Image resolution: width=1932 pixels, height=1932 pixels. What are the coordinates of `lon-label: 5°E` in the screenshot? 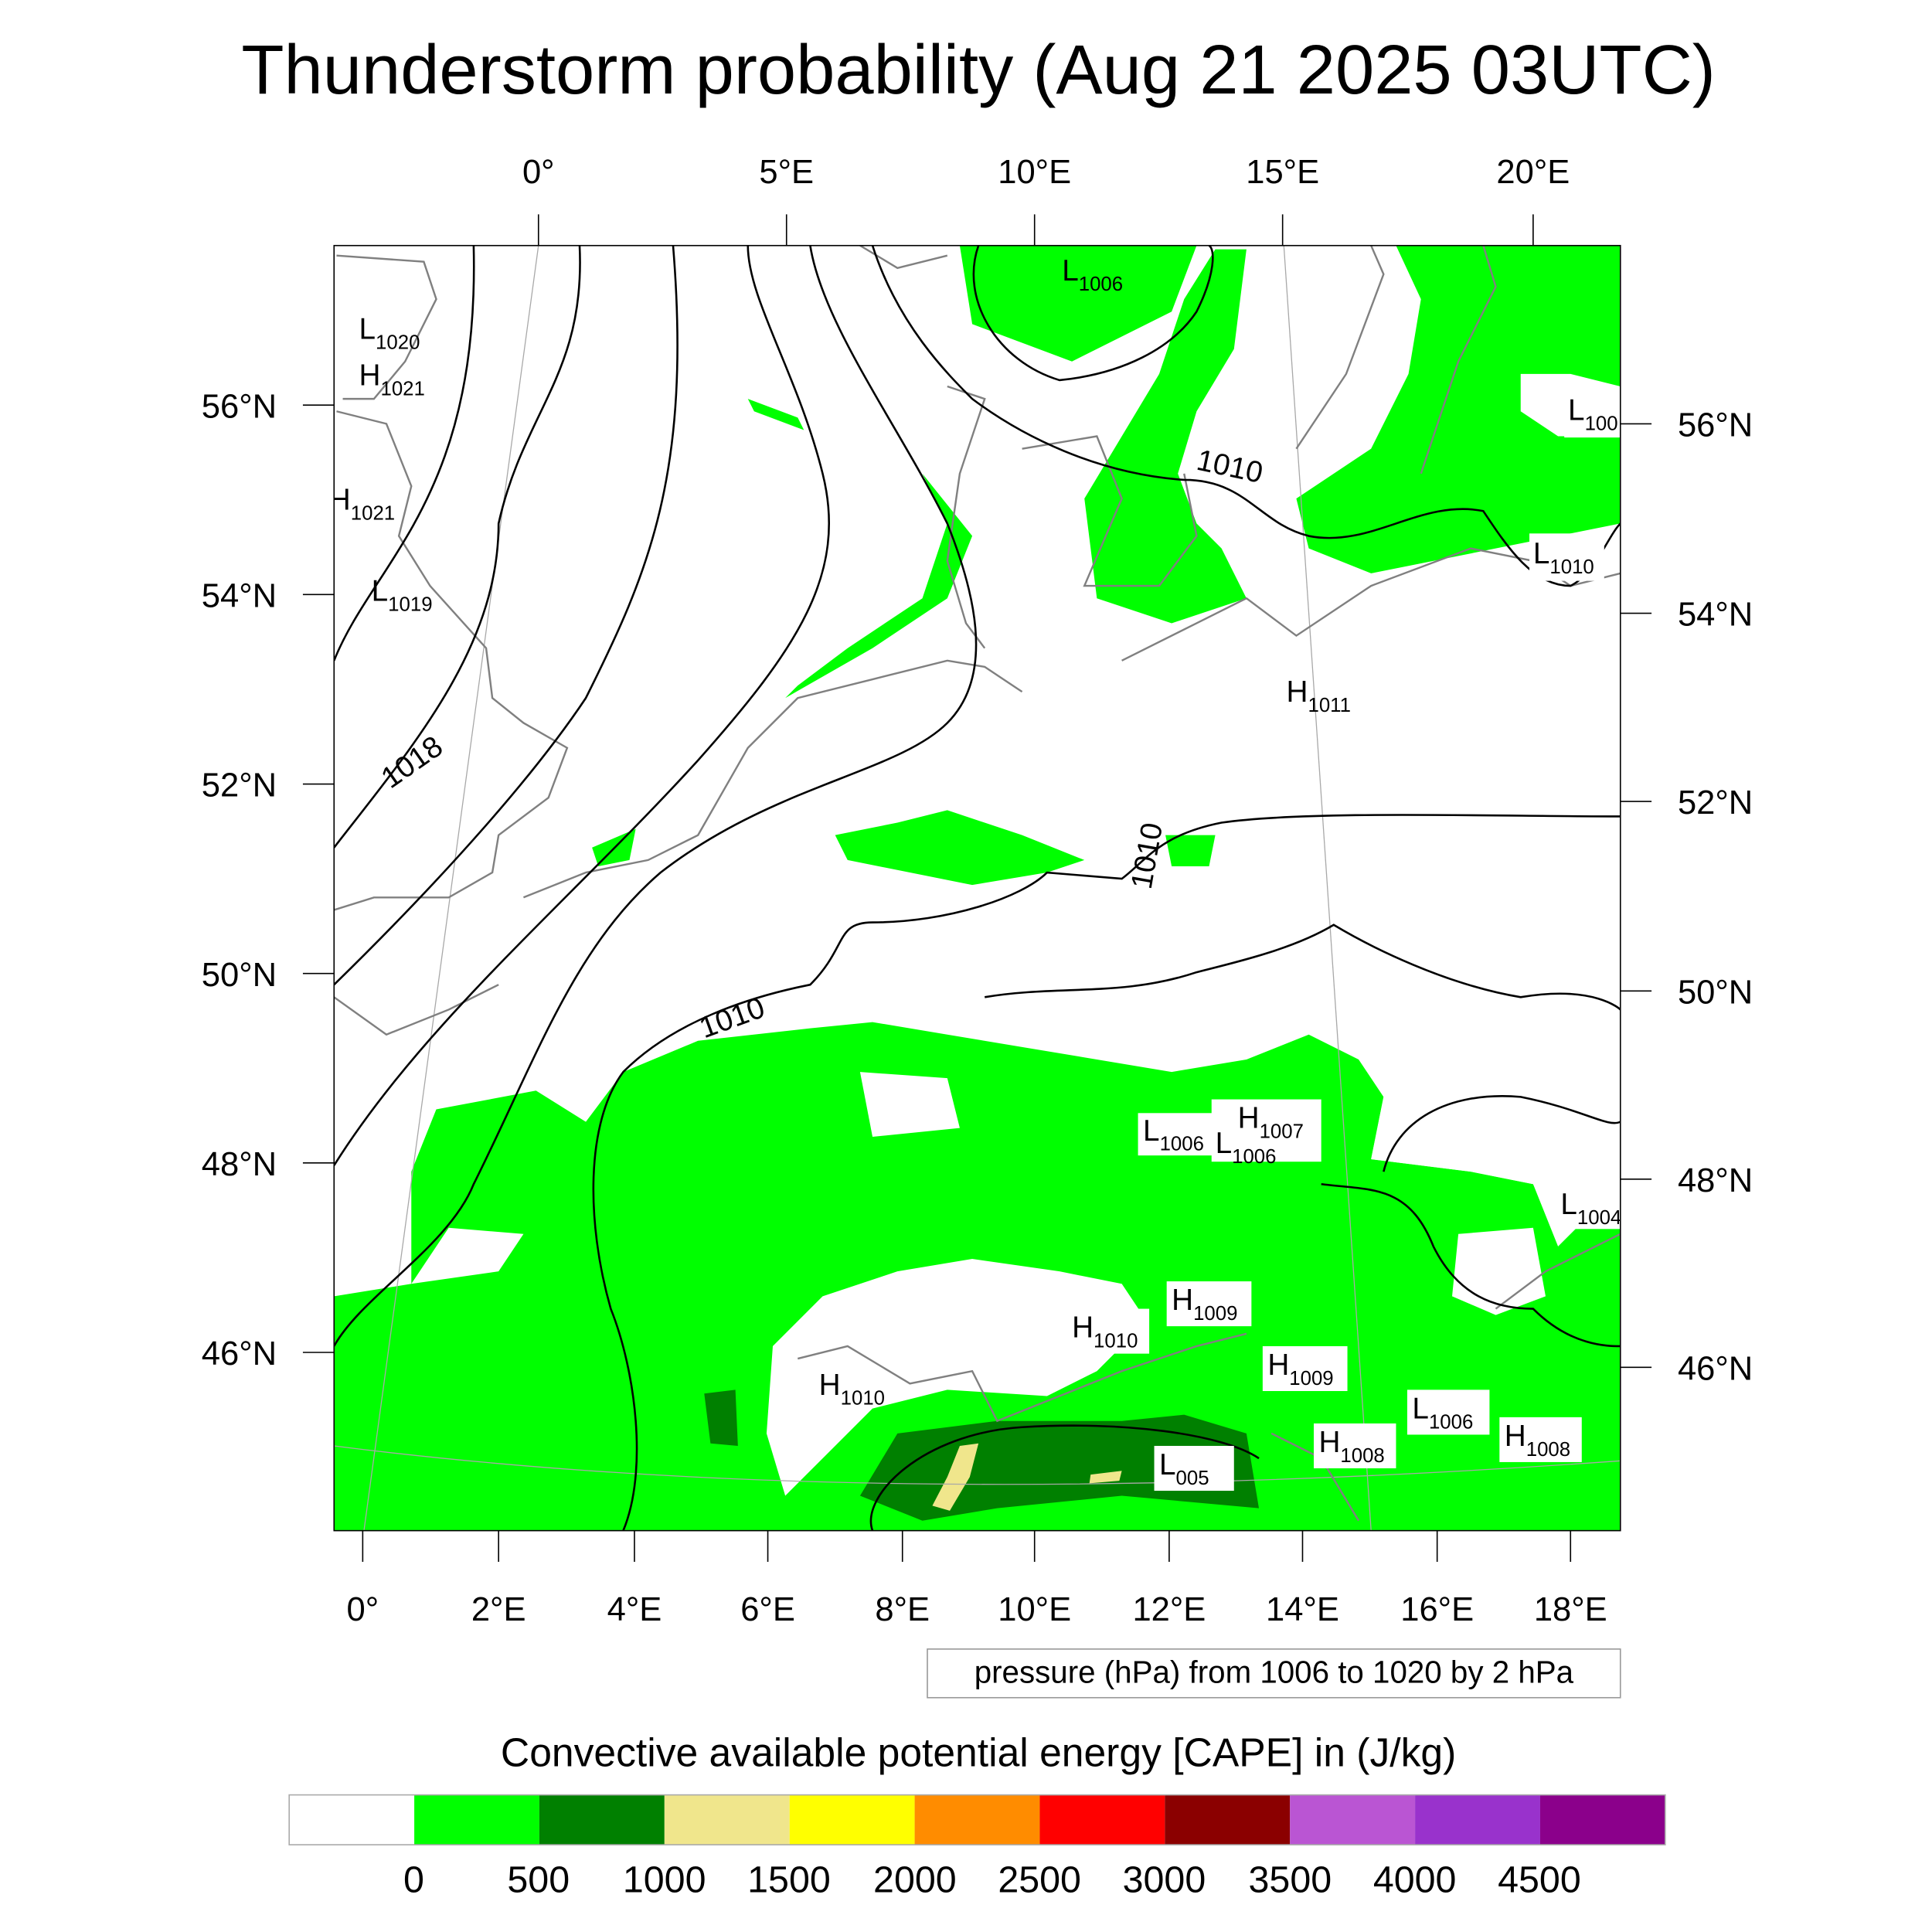 It's located at (787, 173).